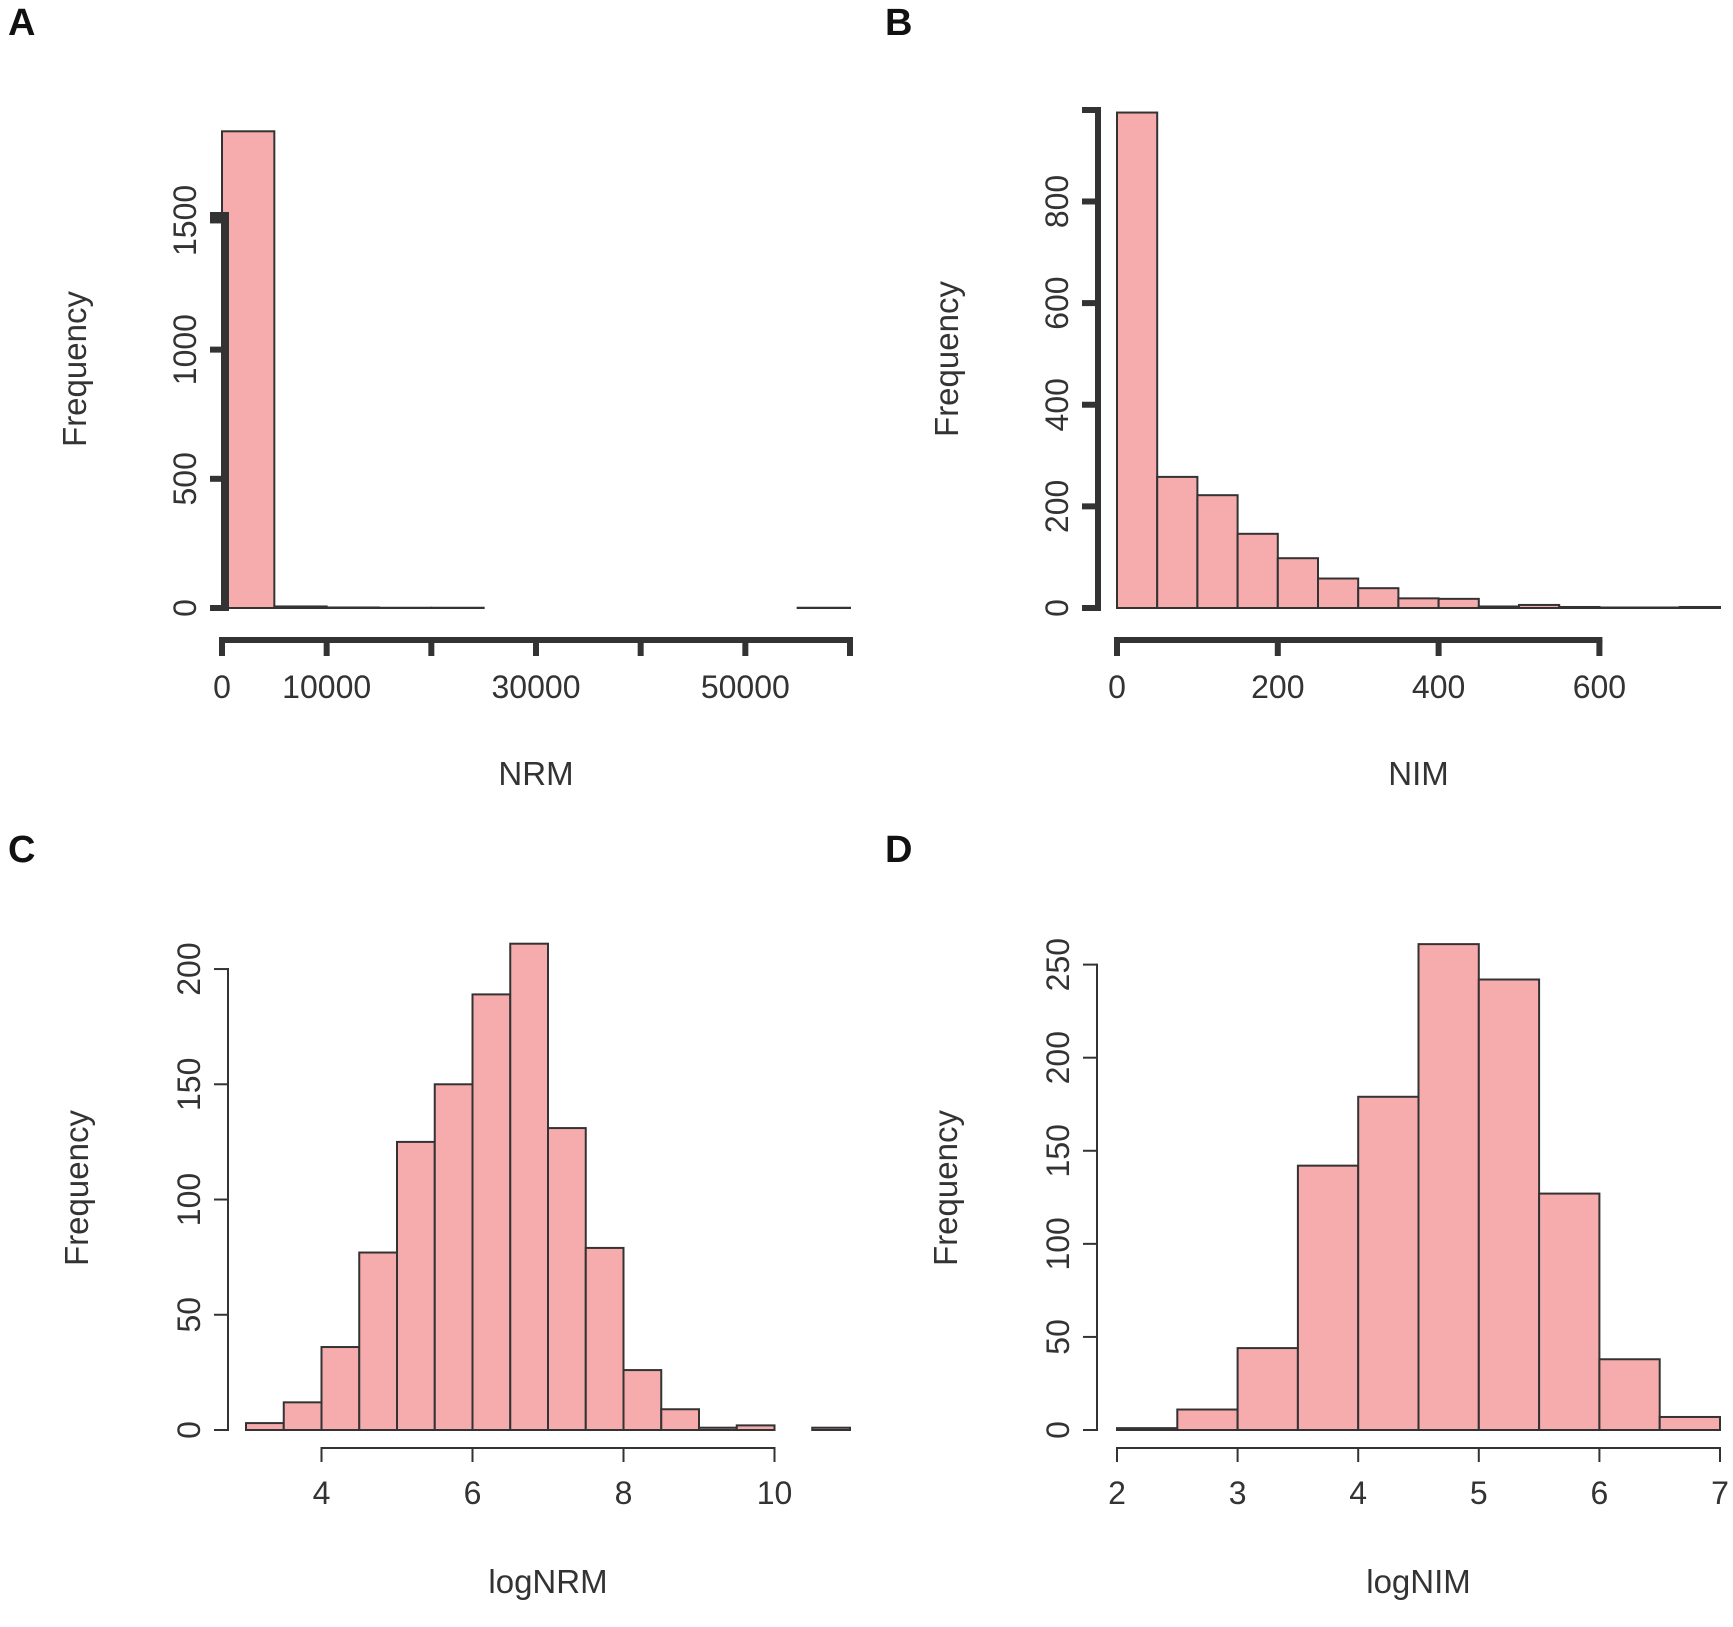  Describe the element at coordinates (745, 687) in the screenshot. I see `x-tick-label: 50000` at that location.